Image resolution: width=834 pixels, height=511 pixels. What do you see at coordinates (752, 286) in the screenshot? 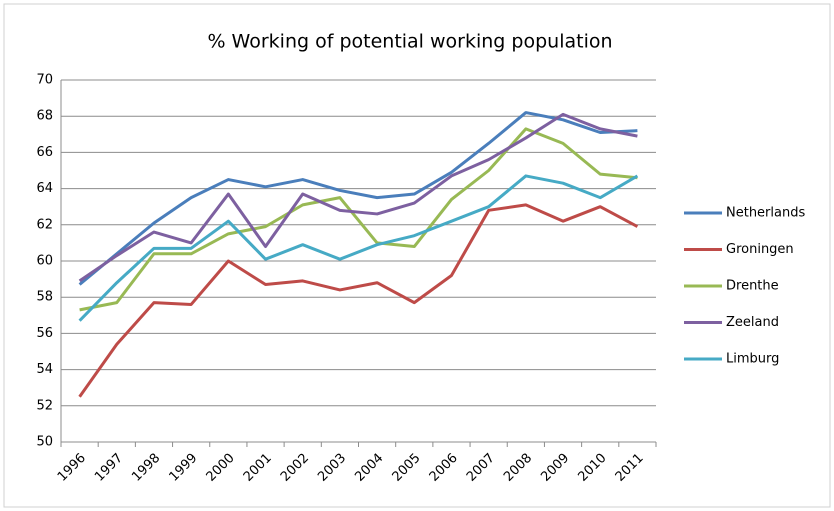
I see `legend-label: Drenthe` at bounding box center [752, 286].